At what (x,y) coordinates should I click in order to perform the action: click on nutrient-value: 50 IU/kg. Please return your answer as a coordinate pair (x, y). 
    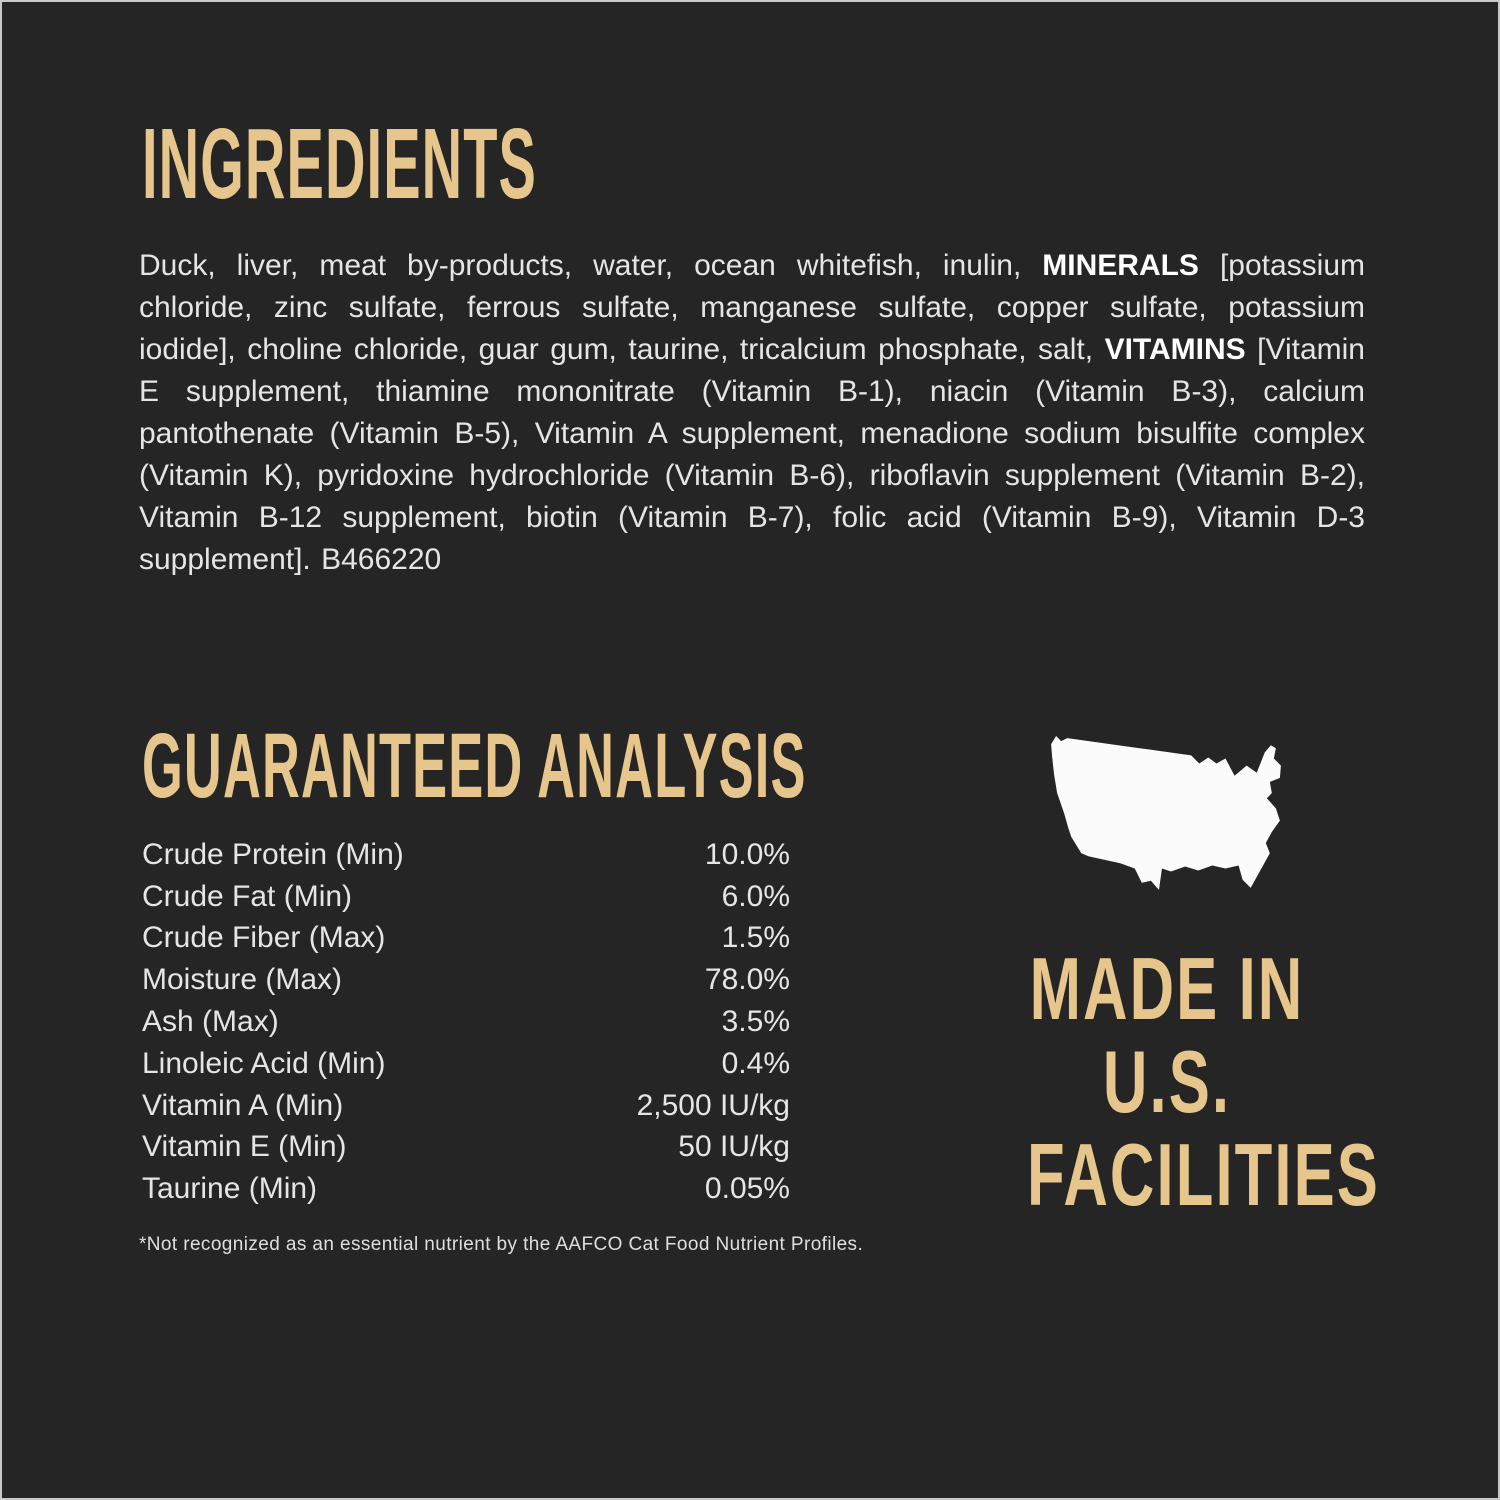
    Looking at the image, I should click on (734, 1147).